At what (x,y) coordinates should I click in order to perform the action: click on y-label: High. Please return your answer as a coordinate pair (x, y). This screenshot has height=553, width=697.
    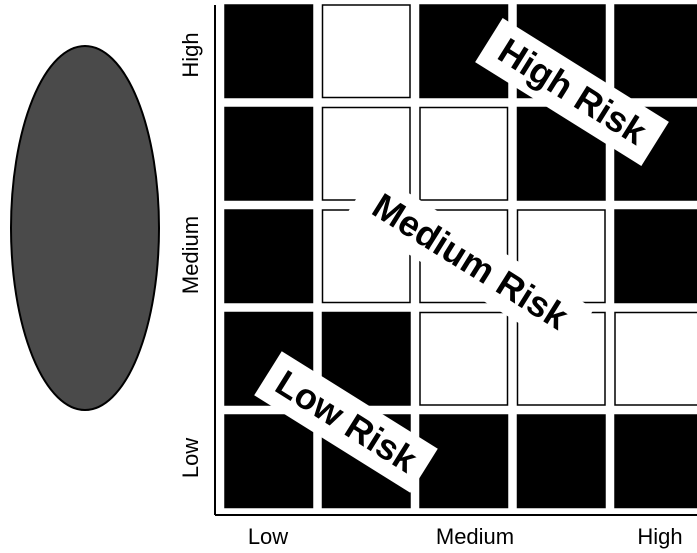
    Looking at the image, I should click on (190, 54).